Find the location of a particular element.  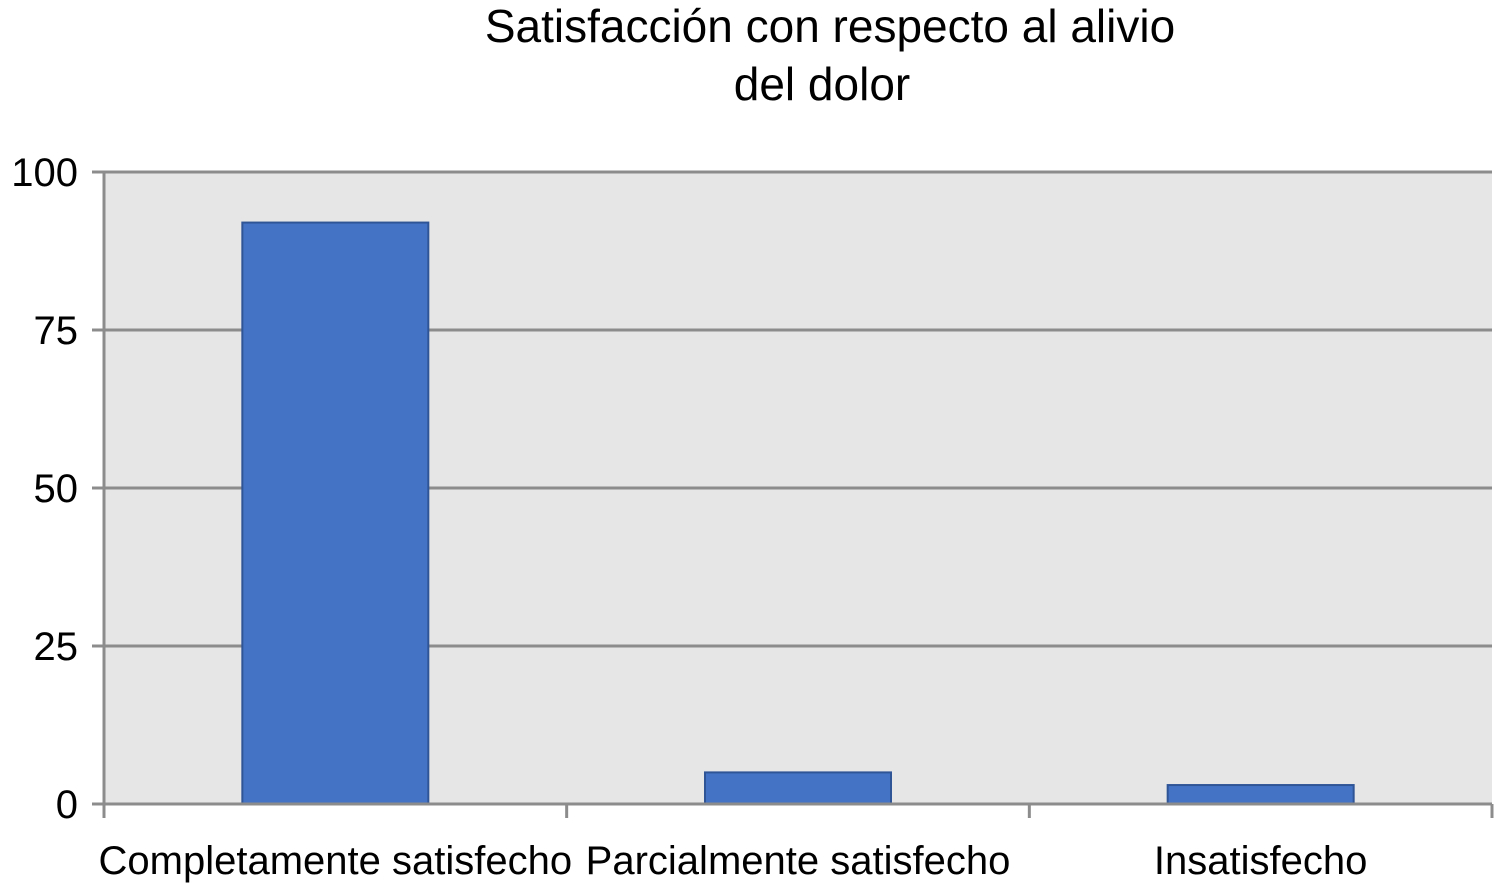

chart-title-line-1: Satisfacción con respecto al alivio is located at coordinates (830, 26).